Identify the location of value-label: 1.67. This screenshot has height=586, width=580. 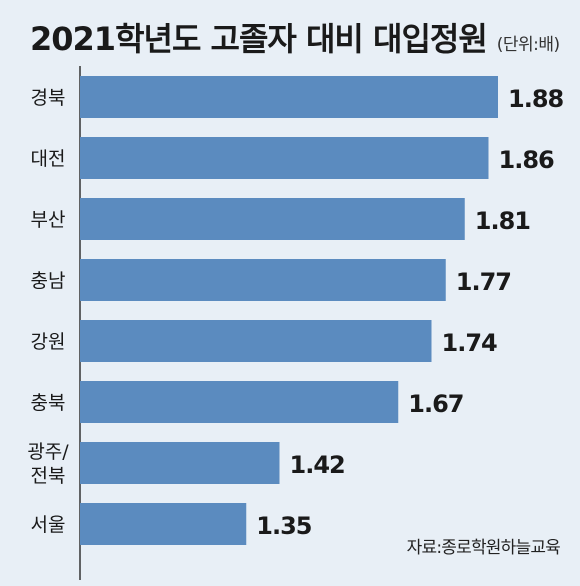
(435, 404).